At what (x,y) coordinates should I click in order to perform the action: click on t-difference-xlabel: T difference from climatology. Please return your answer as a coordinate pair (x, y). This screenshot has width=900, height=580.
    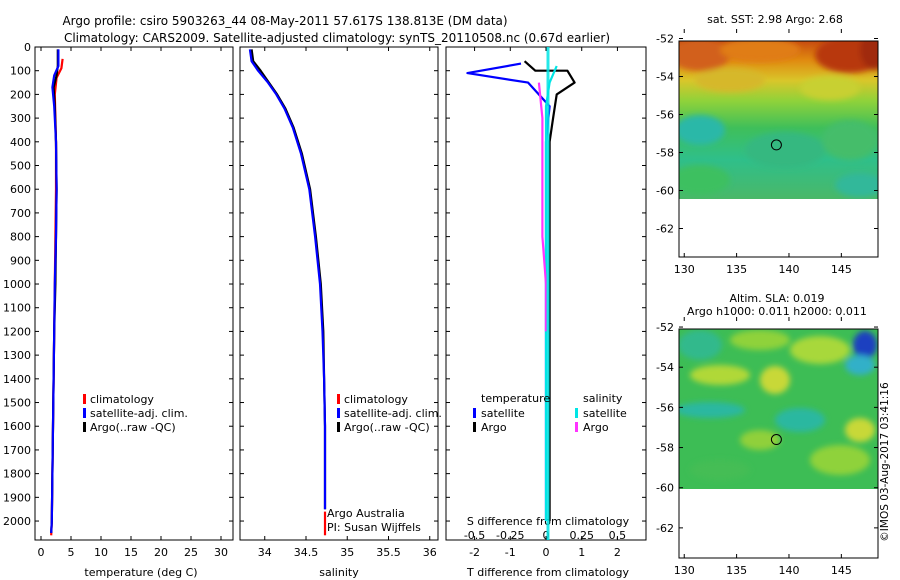
    Looking at the image, I should click on (547, 572).